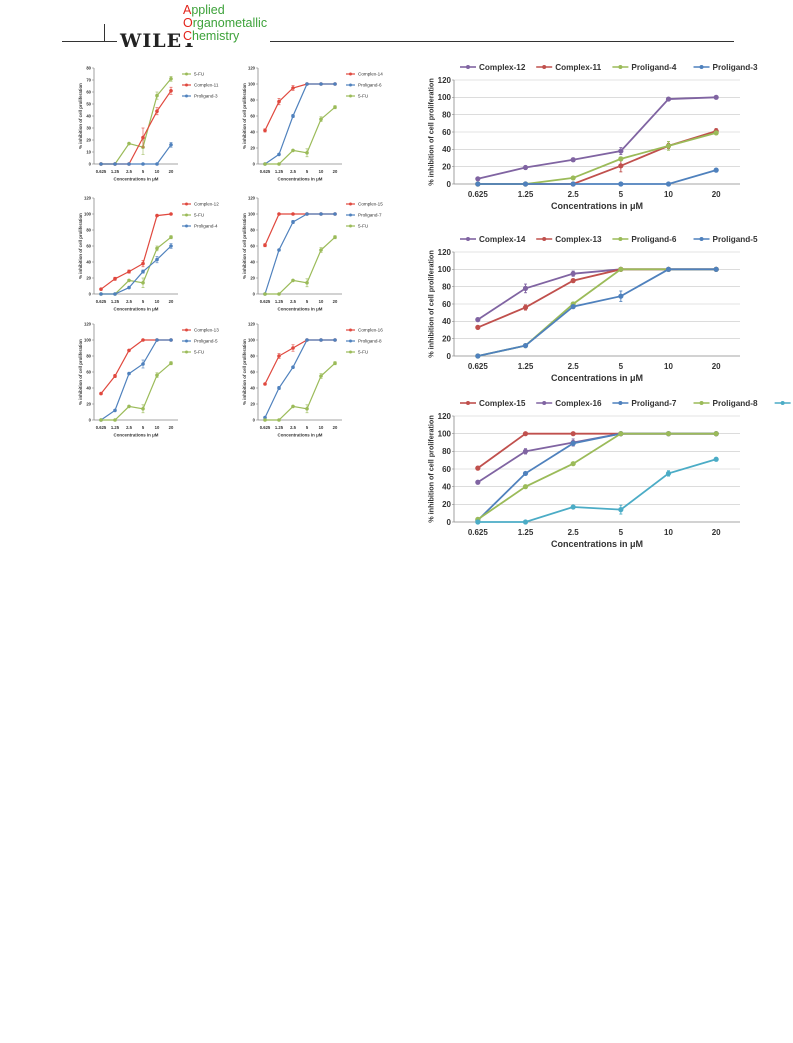 The image size is (793, 1043). I want to click on journal-line-1-rest: pplied, so click(208, 10).